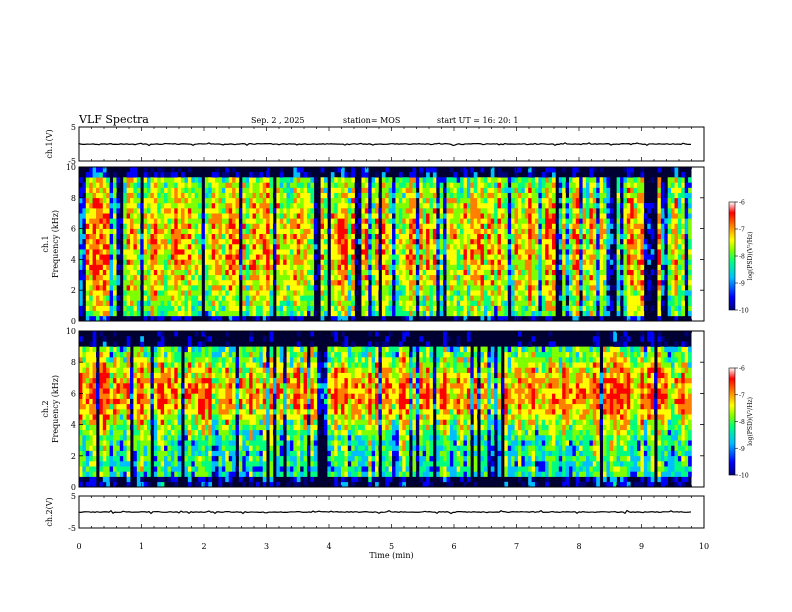  What do you see at coordinates (141, 546) in the screenshot?
I see `xtick-label: 1` at bounding box center [141, 546].